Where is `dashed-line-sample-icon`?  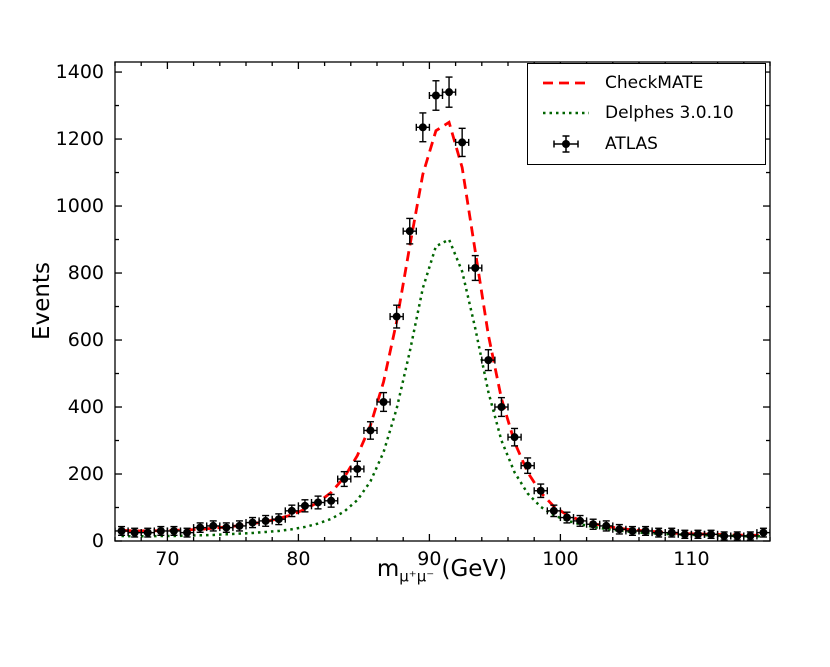
dashed-line-sample-icon is located at coordinates (566, 83).